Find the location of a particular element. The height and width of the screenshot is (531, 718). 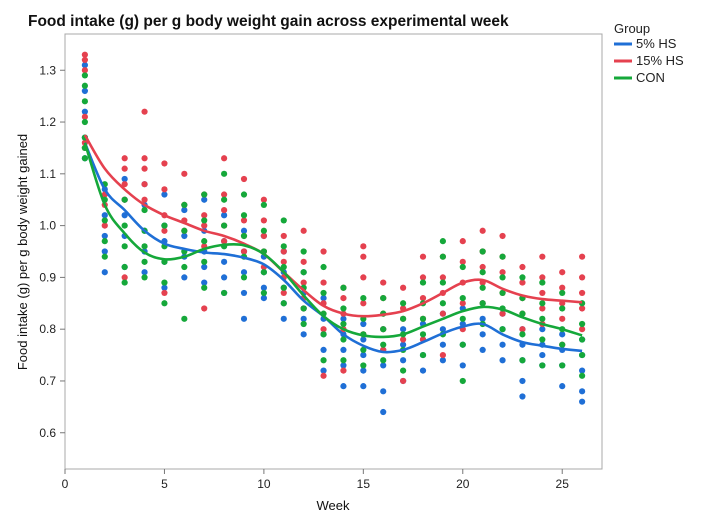

y-tick-label: 1.1 is located at coordinates (47, 174).